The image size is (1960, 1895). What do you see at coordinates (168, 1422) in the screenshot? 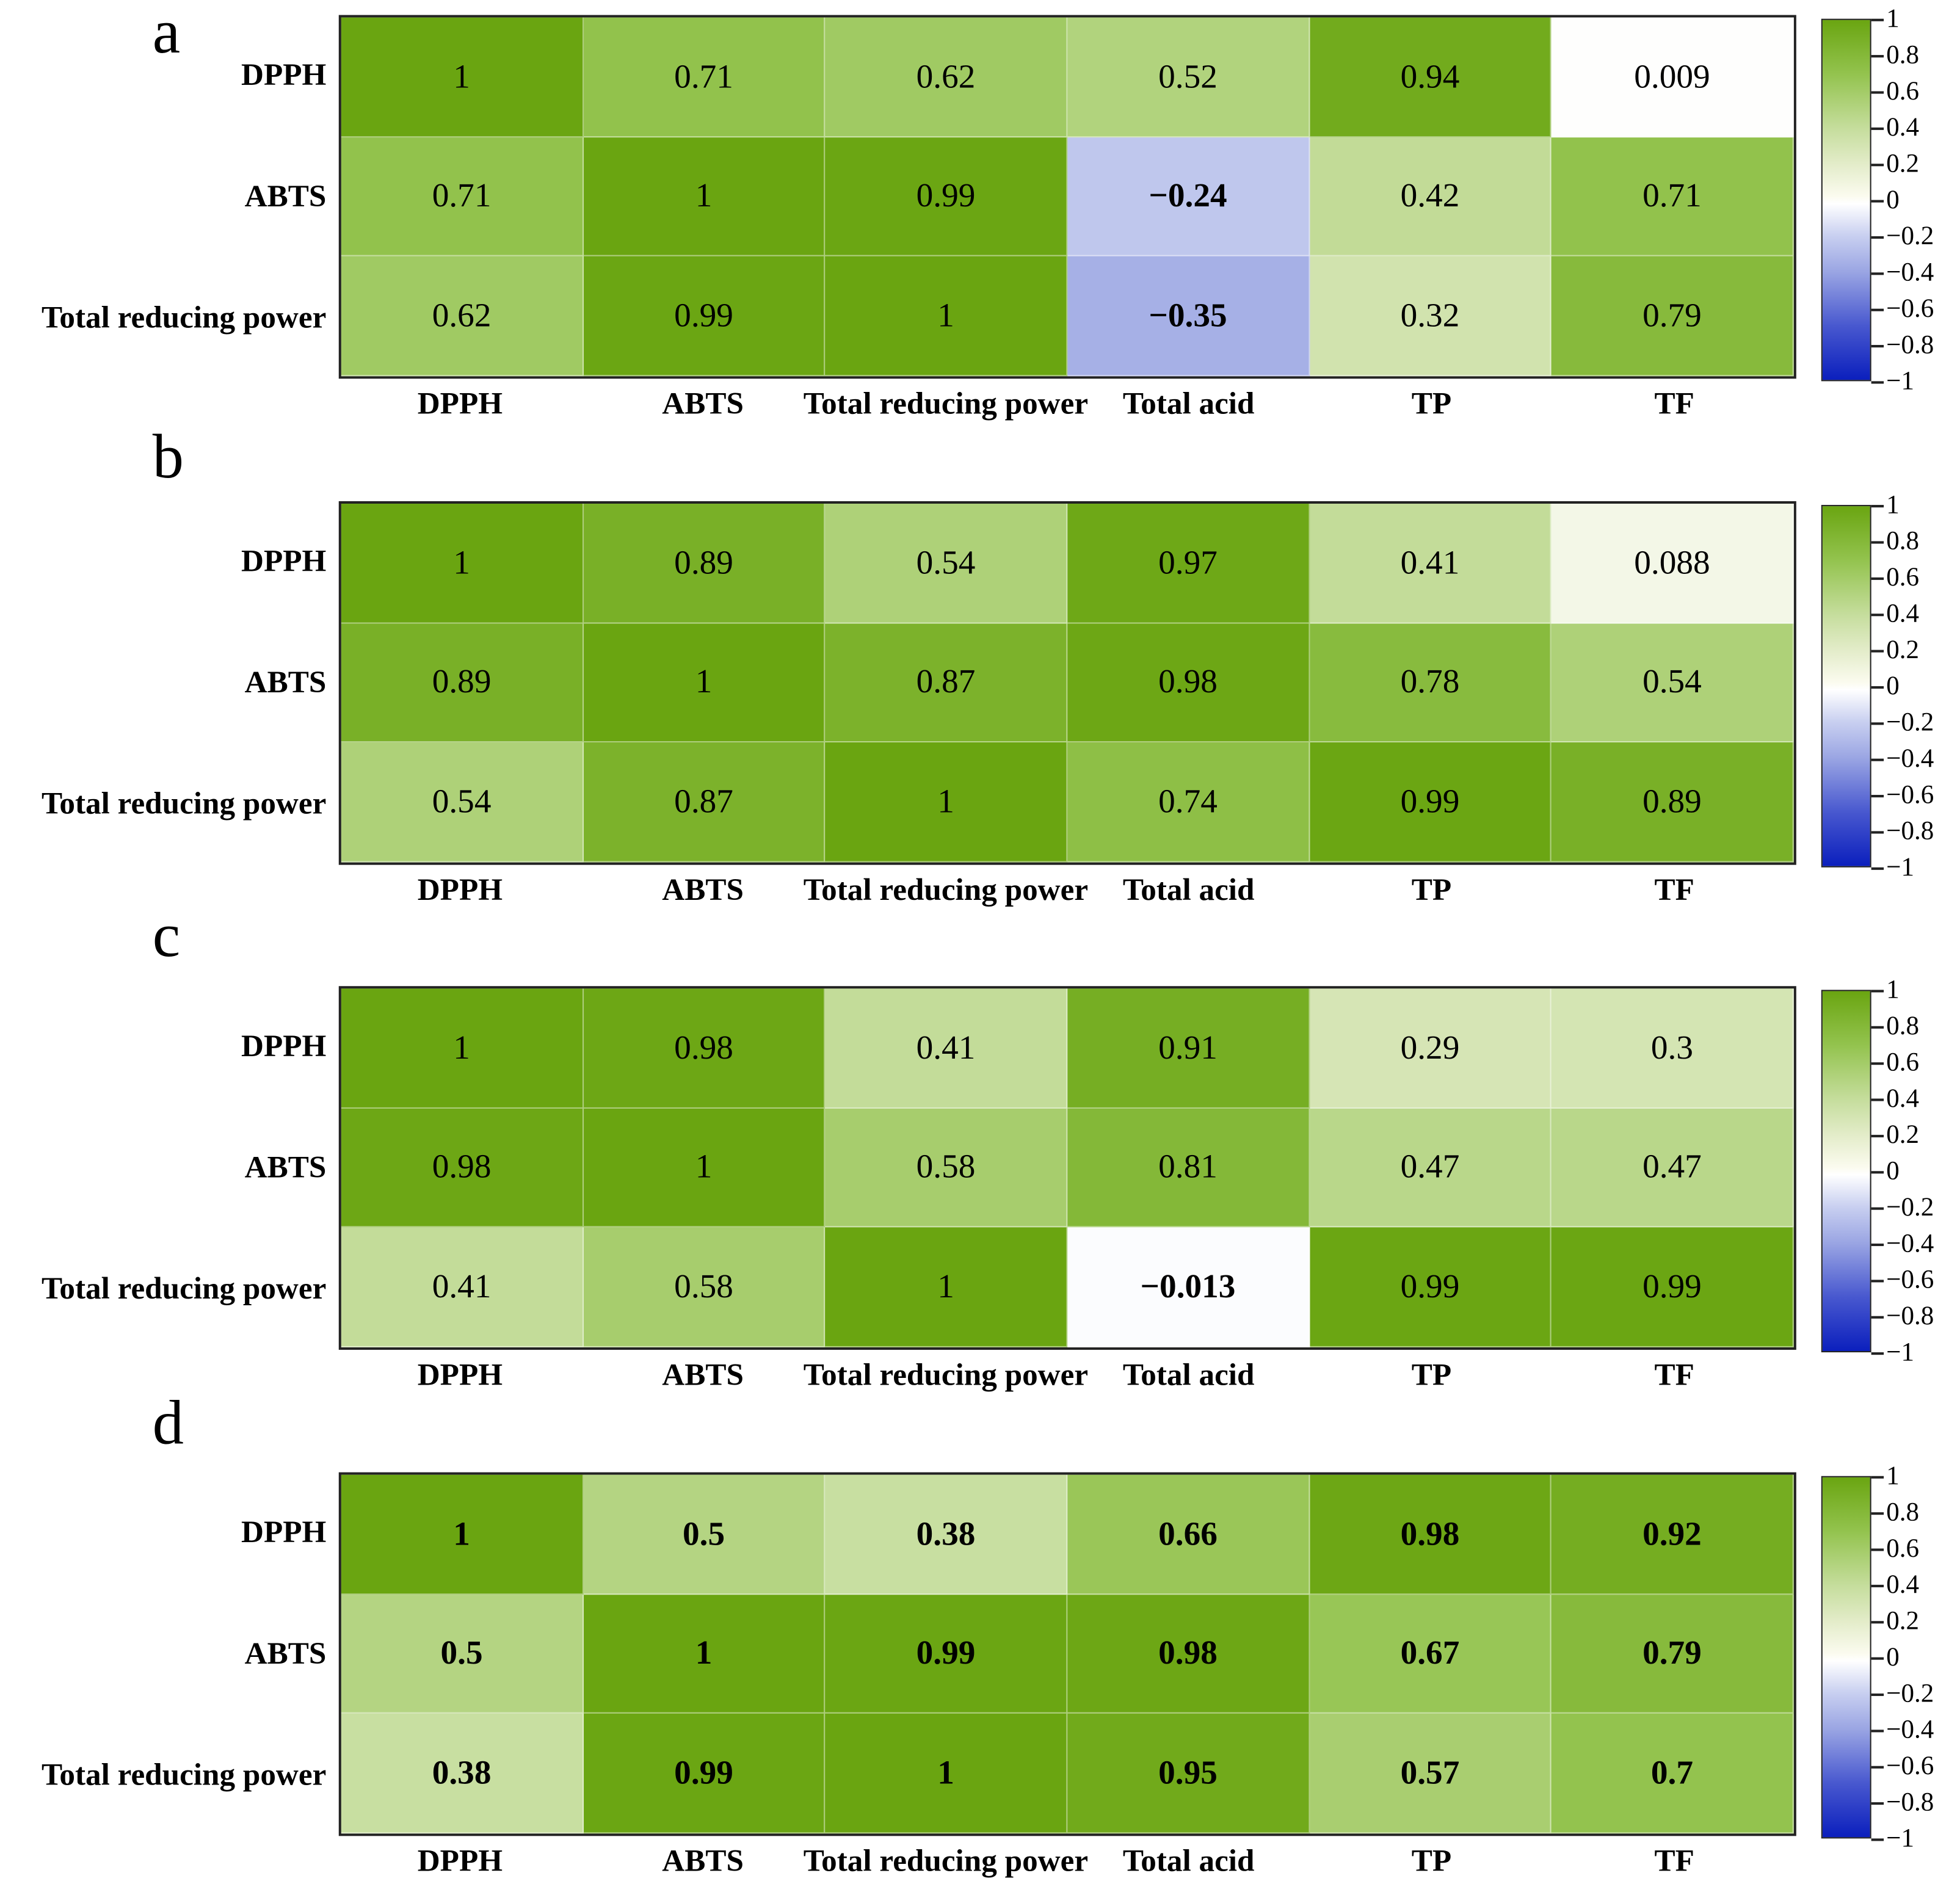
I see `panel-letter: d` at bounding box center [168, 1422].